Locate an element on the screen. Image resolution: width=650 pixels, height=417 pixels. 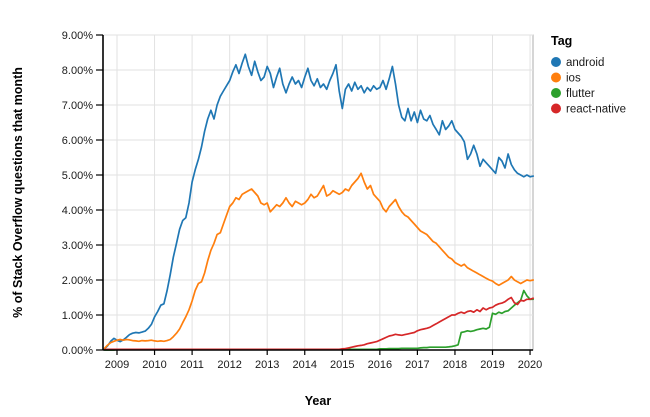
series-line-flutter is located at coordinates (319, 320).